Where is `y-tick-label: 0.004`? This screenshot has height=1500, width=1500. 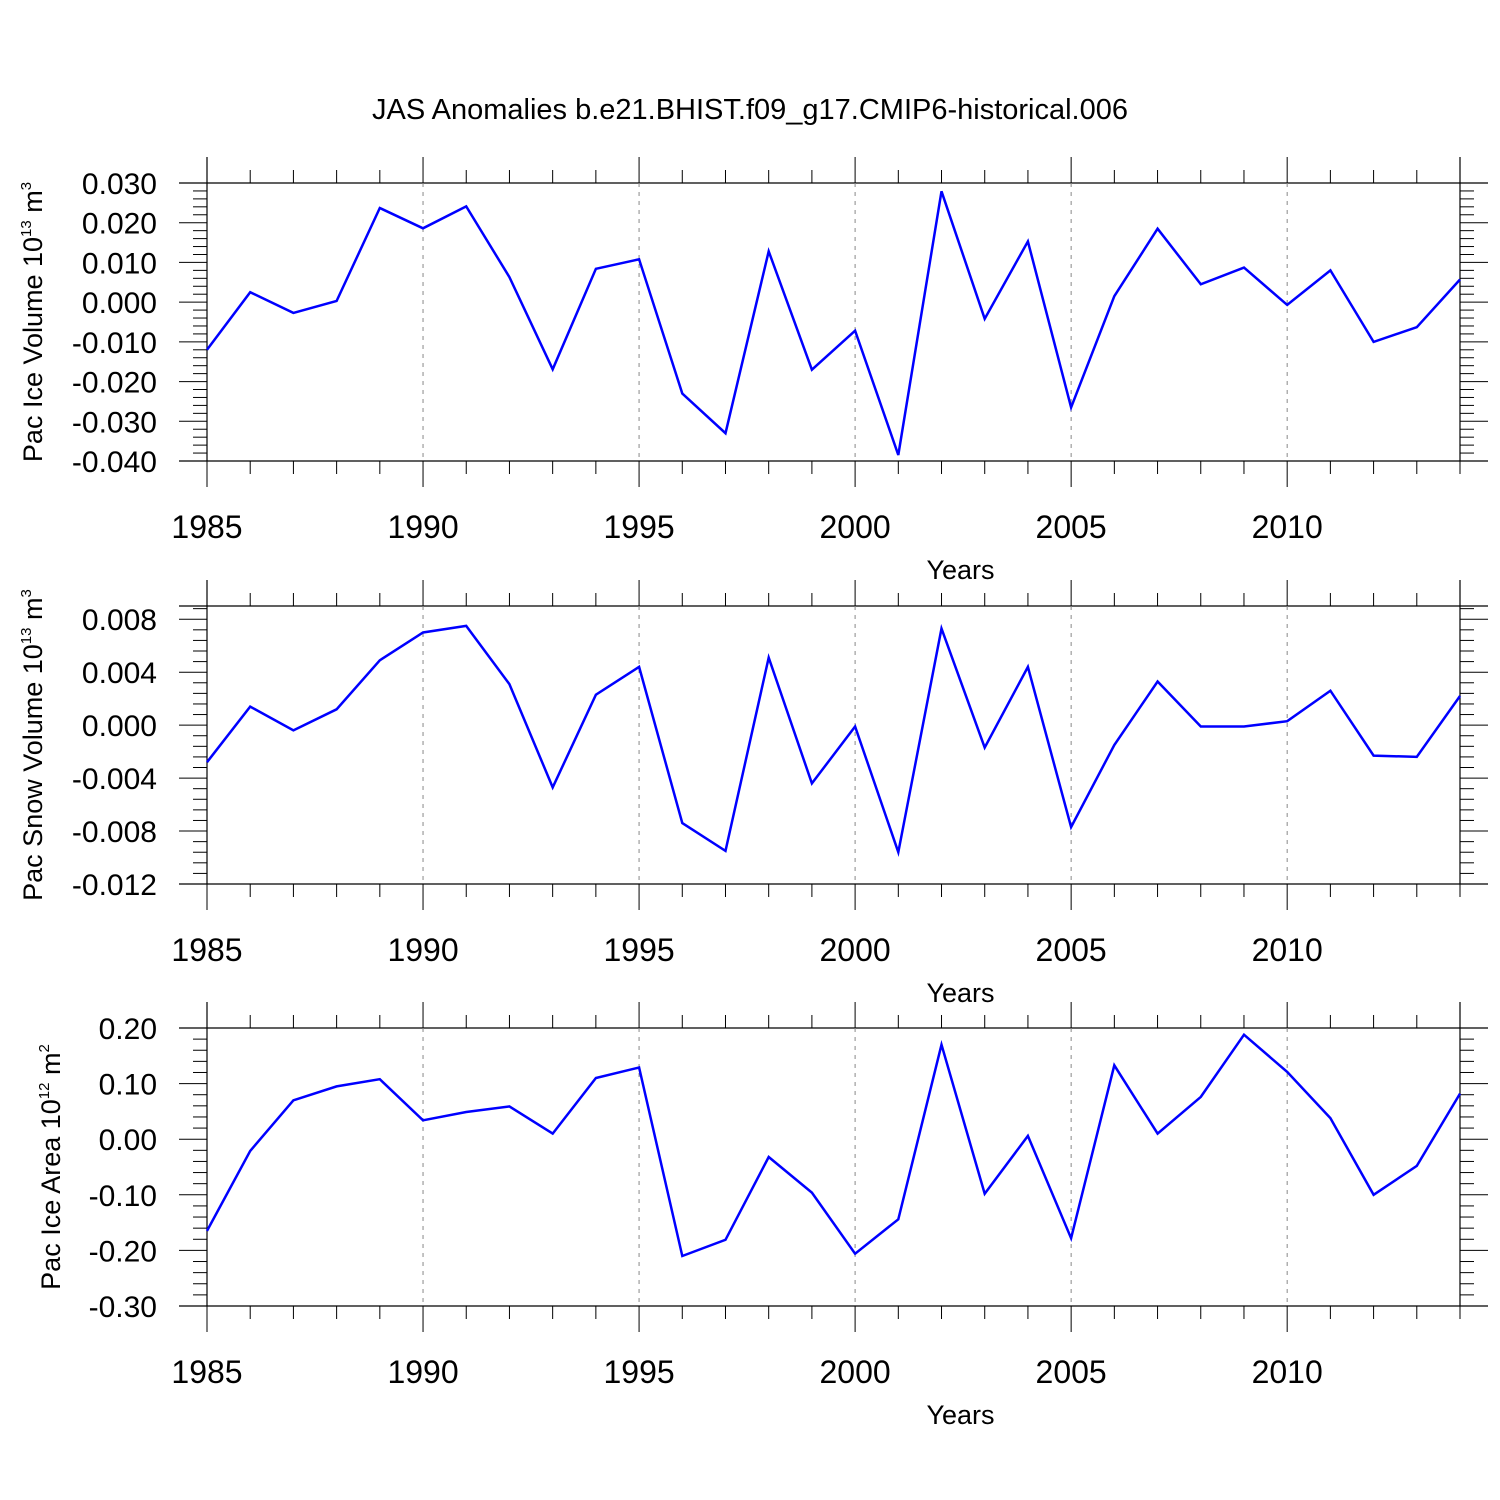 y-tick-label: 0.004 is located at coordinates (119, 673).